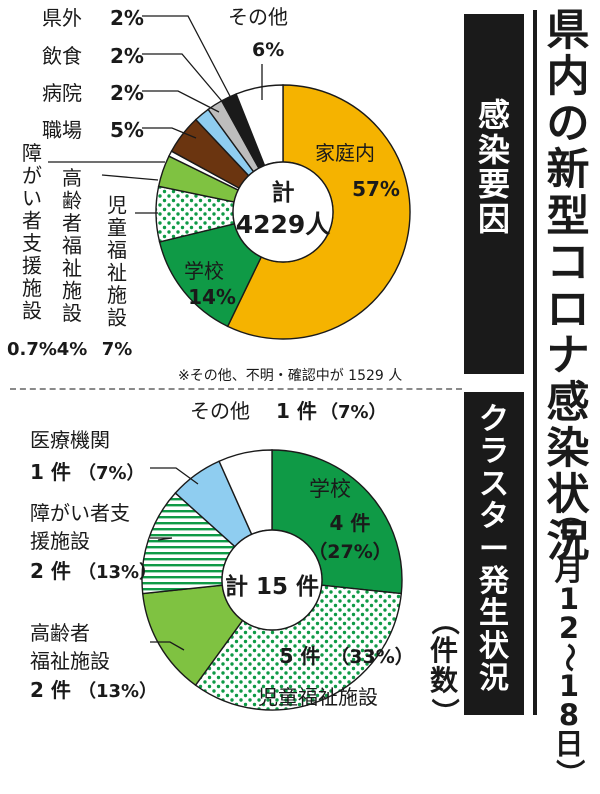 This screenshot has width=600, height=794. Describe the element at coordinates (268, 50) in the screenshot. I see `pie1-value-sonota: 6%` at that location.